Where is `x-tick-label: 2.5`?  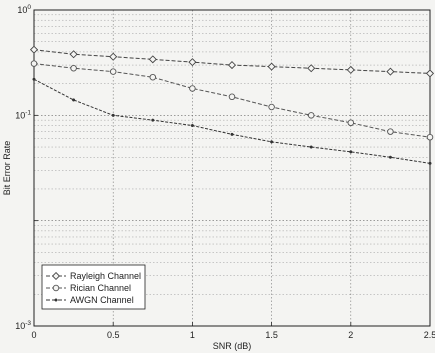 x-tick-label: 2.5 is located at coordinates (429, 335).